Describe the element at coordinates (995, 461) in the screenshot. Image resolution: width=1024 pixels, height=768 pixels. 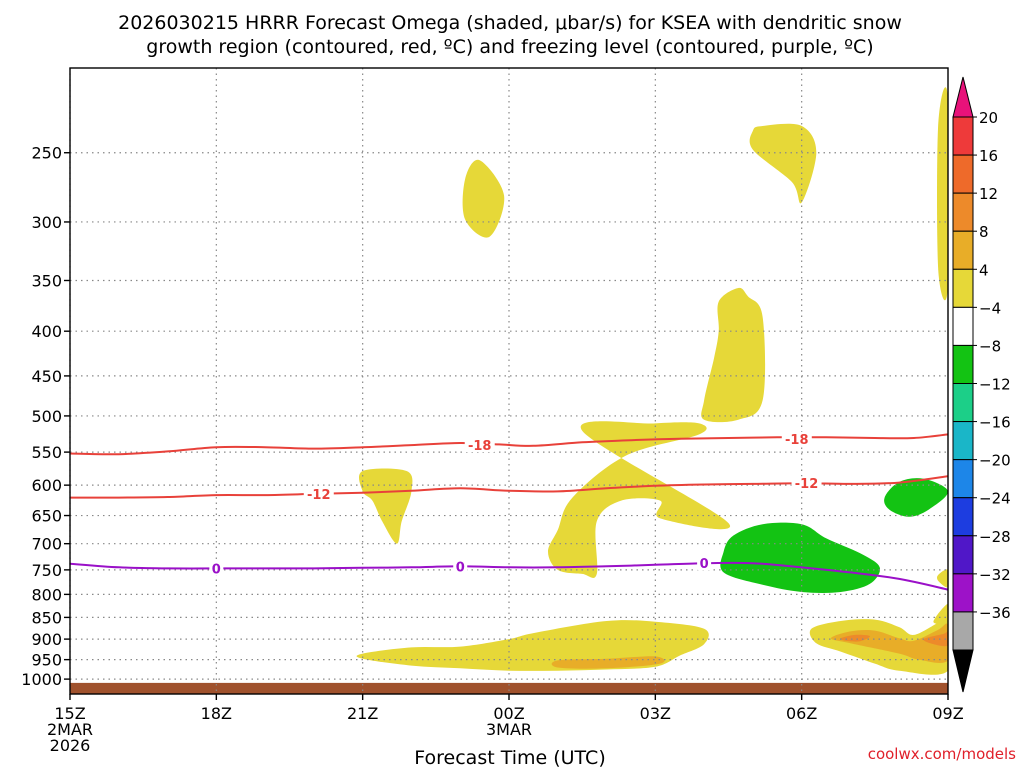
I see `colorbar-label: −20` at that location.